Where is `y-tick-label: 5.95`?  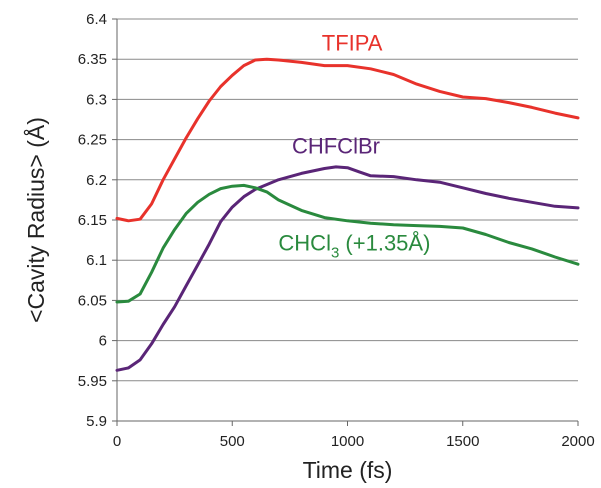
y-tick-label: 5.95 is located at coordinates (92, 381).